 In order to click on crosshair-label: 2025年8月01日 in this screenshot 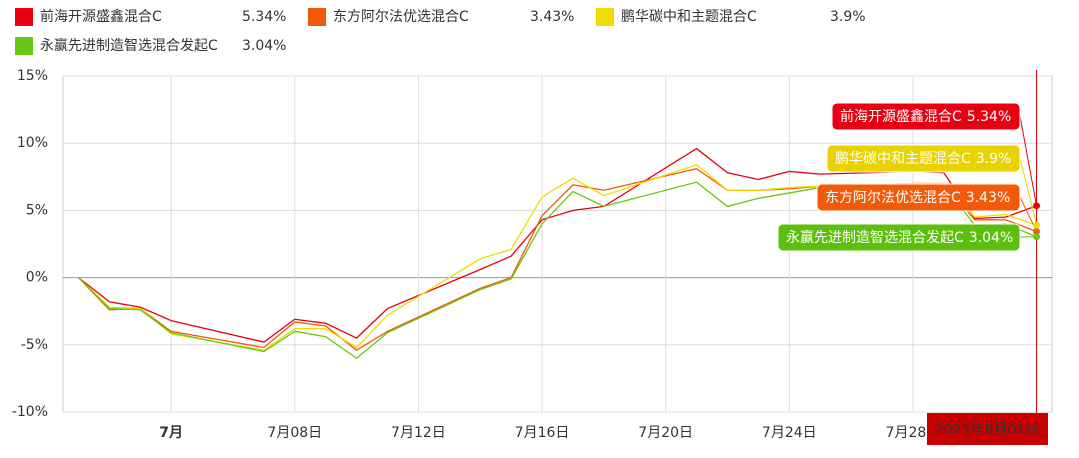, I will do `click(987, 430)`.